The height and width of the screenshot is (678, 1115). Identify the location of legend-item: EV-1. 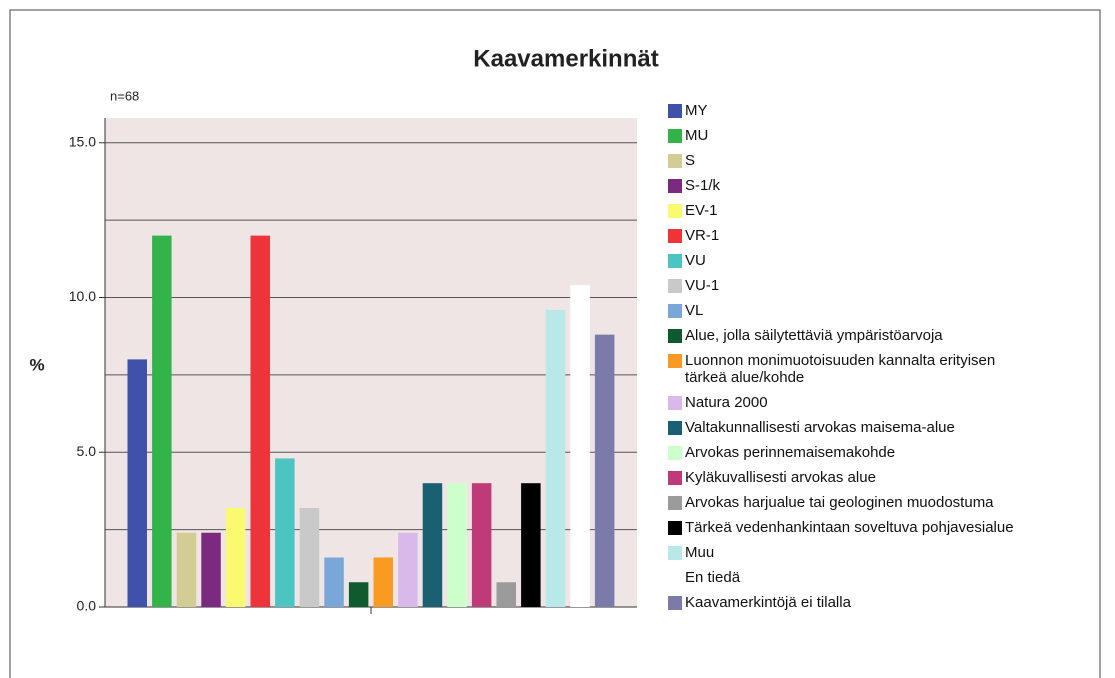
(848, 210).